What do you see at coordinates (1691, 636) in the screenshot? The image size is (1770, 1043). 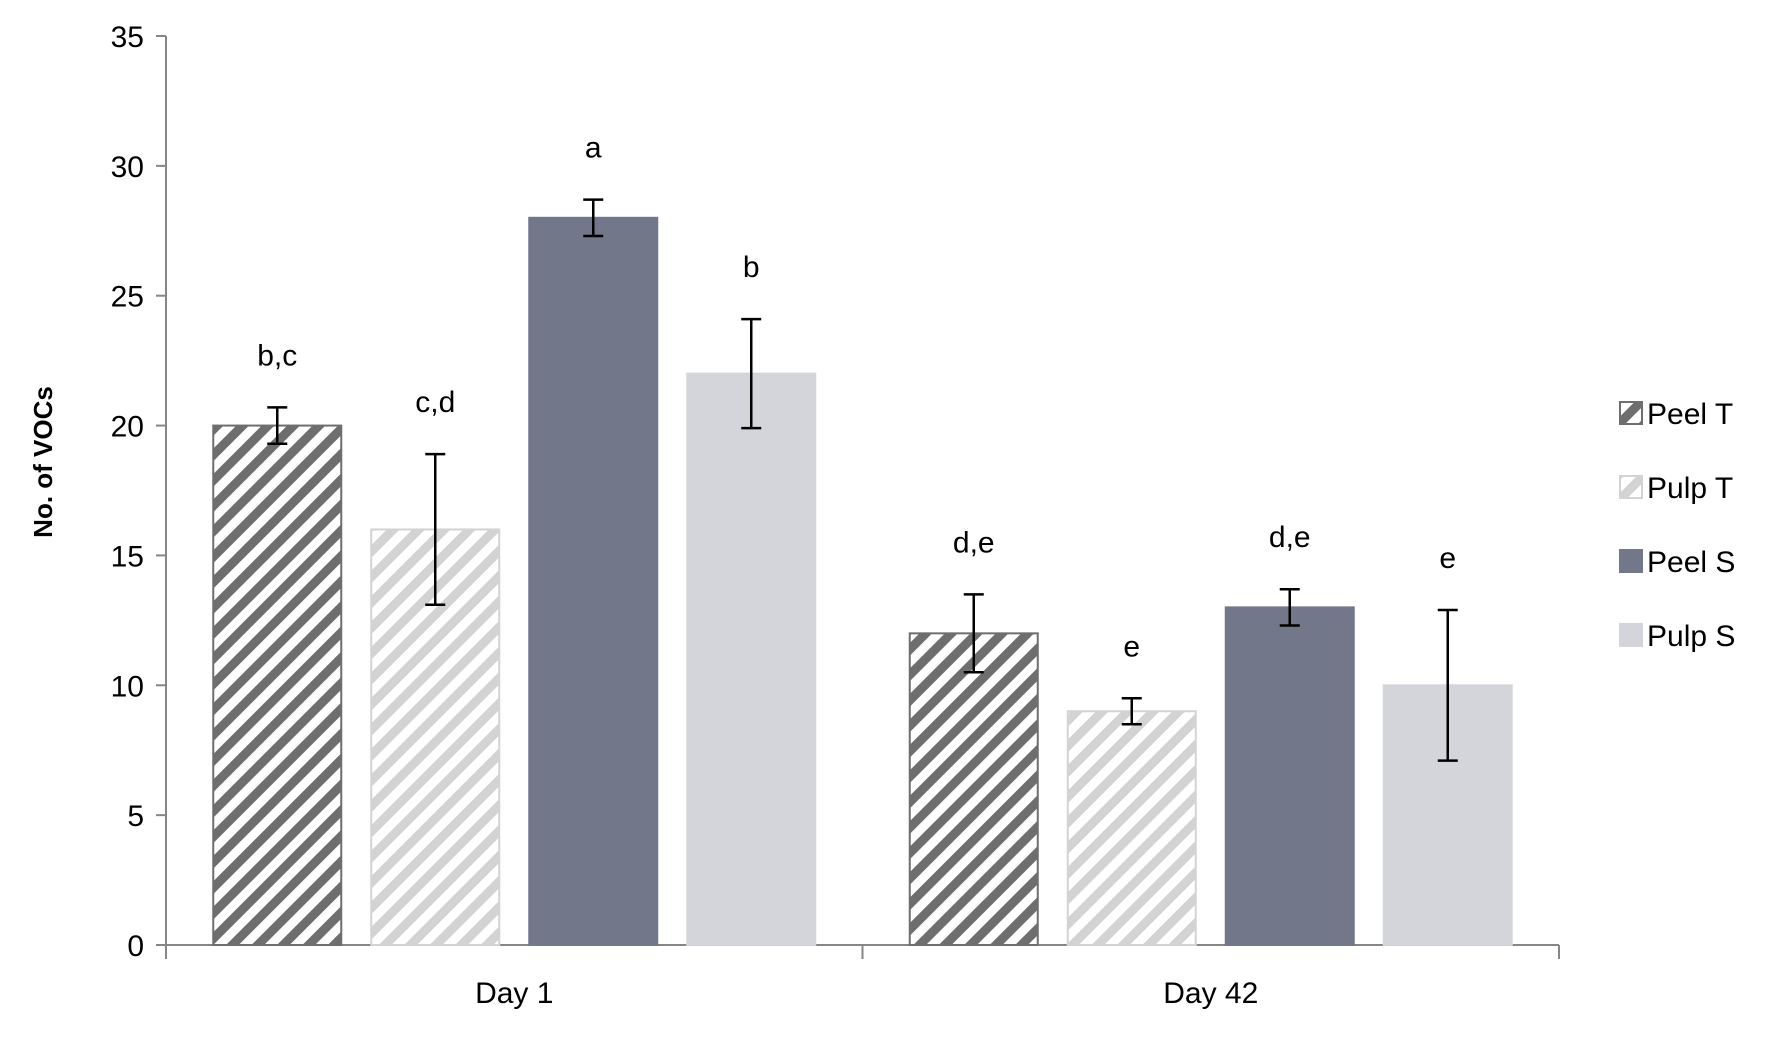 I see `legend-label: Pulp S` at bounding box center [1691, 636].